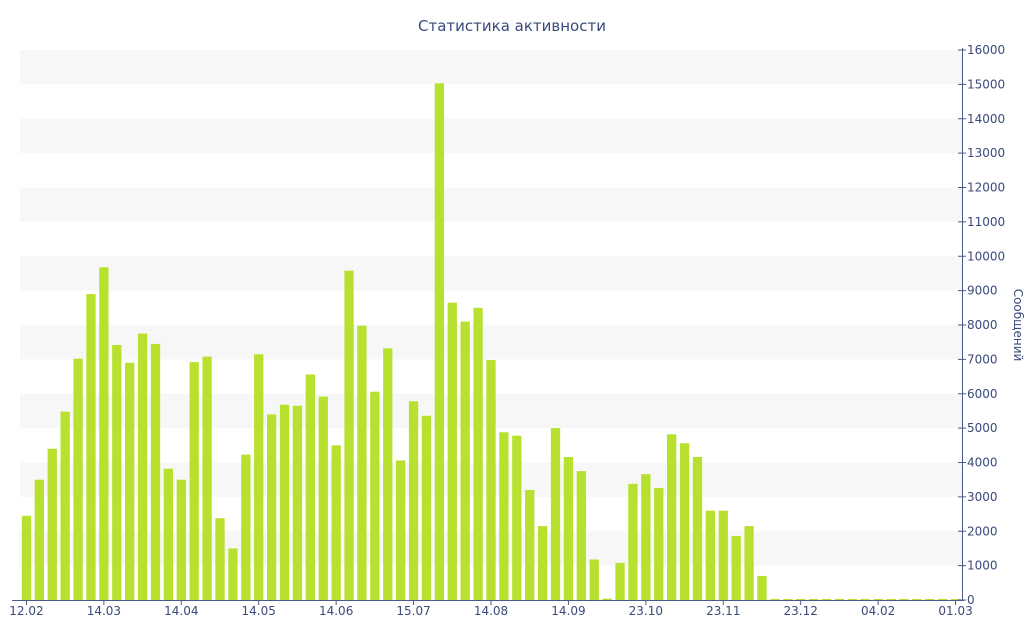 This screenshot has height=640, width=1024. Describe the element at coordinates (104, 611) in the screenshot. I see `x-tick-label: 14.03` at that location.